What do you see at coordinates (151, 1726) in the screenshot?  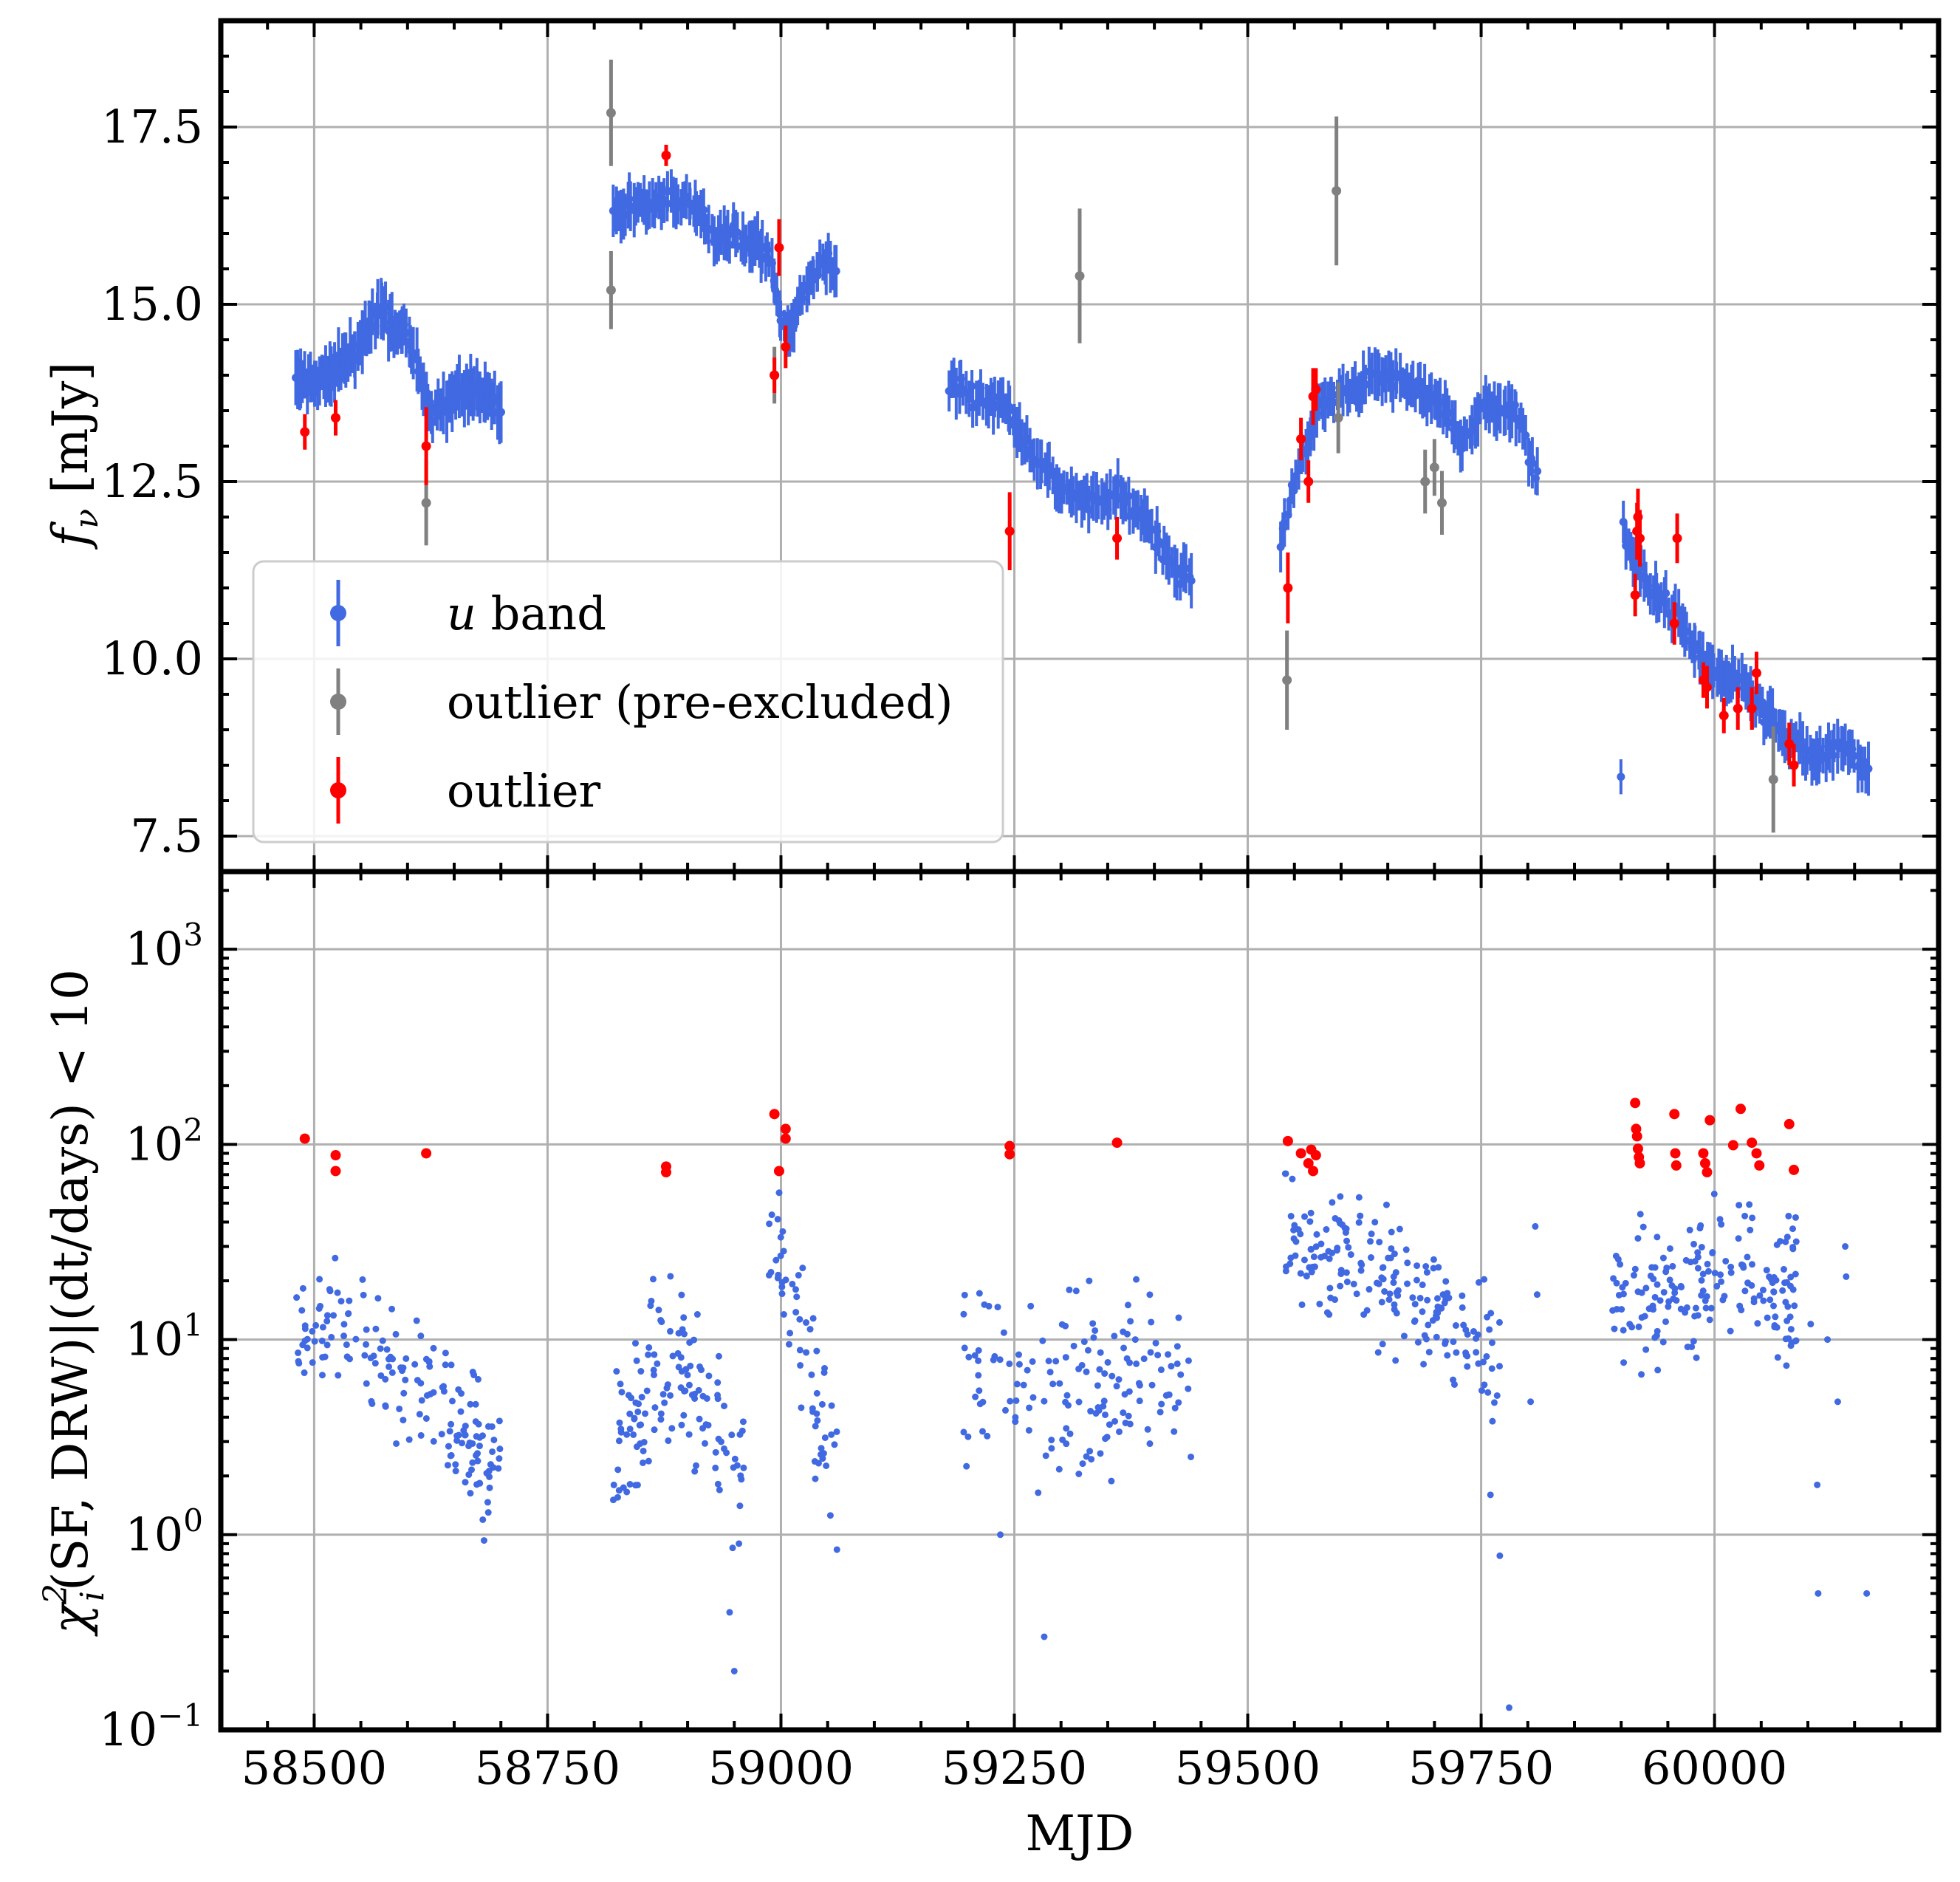 I see `bottom-y-tick-label: 10⁻¹` at bounding box center [151, 1726].